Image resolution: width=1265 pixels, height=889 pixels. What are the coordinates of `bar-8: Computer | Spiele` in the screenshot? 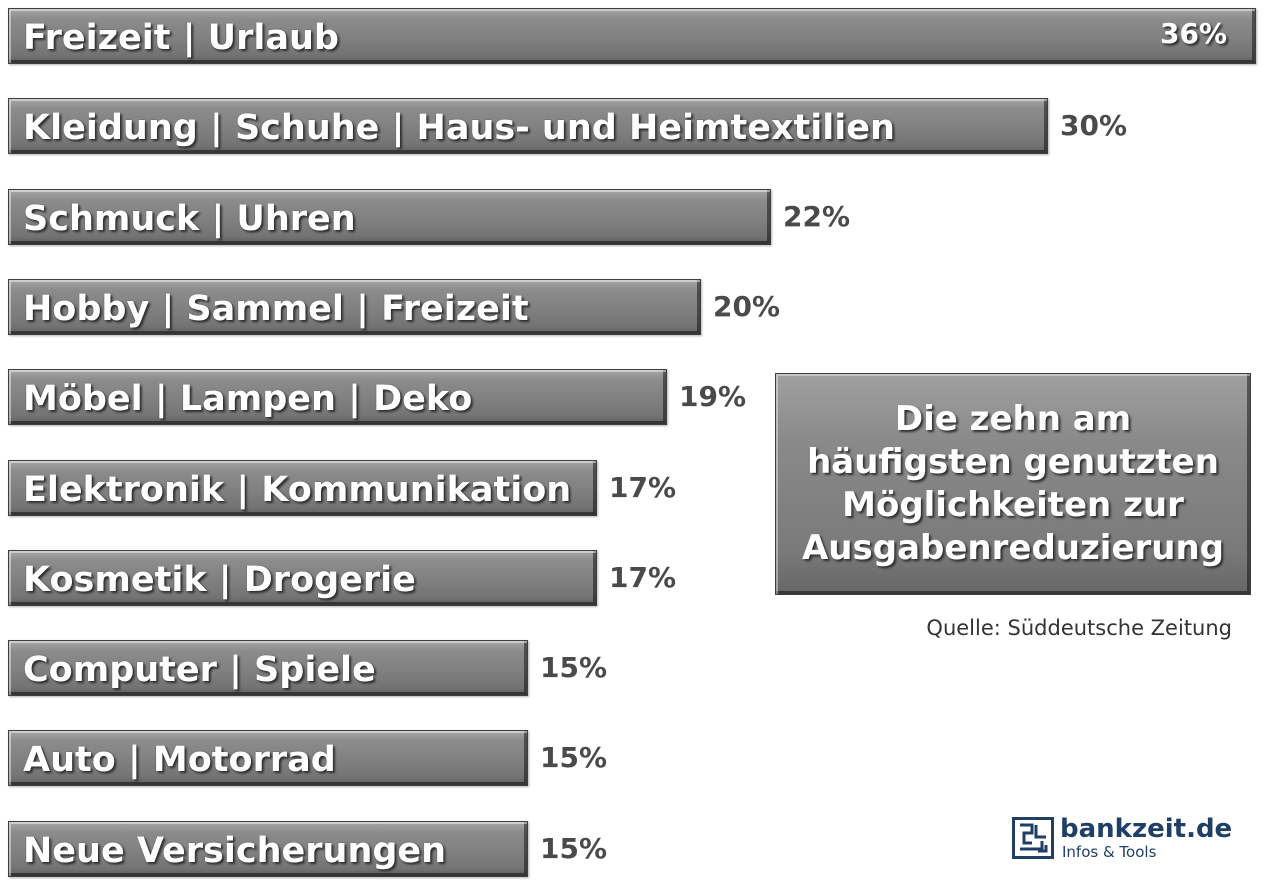 It's located at (268, 668).